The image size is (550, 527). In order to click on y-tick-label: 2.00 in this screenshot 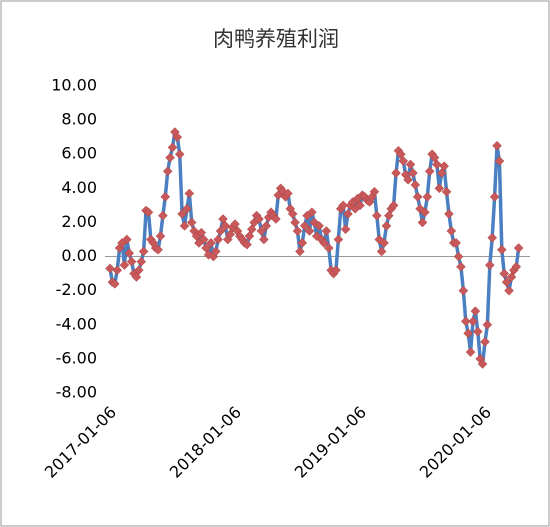, I will do `click(79, 221)`.